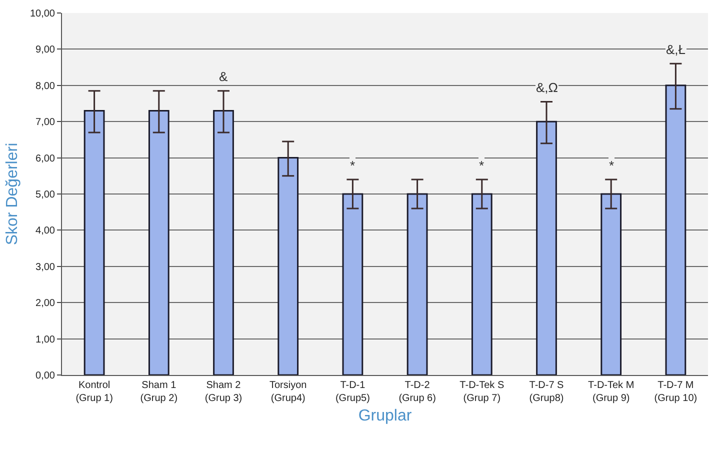 This screenshot has width=716, height=453. Describe the element at coordinates (46, 86) in the screenshot. I see `y-tick-label: 8,00` at that location.